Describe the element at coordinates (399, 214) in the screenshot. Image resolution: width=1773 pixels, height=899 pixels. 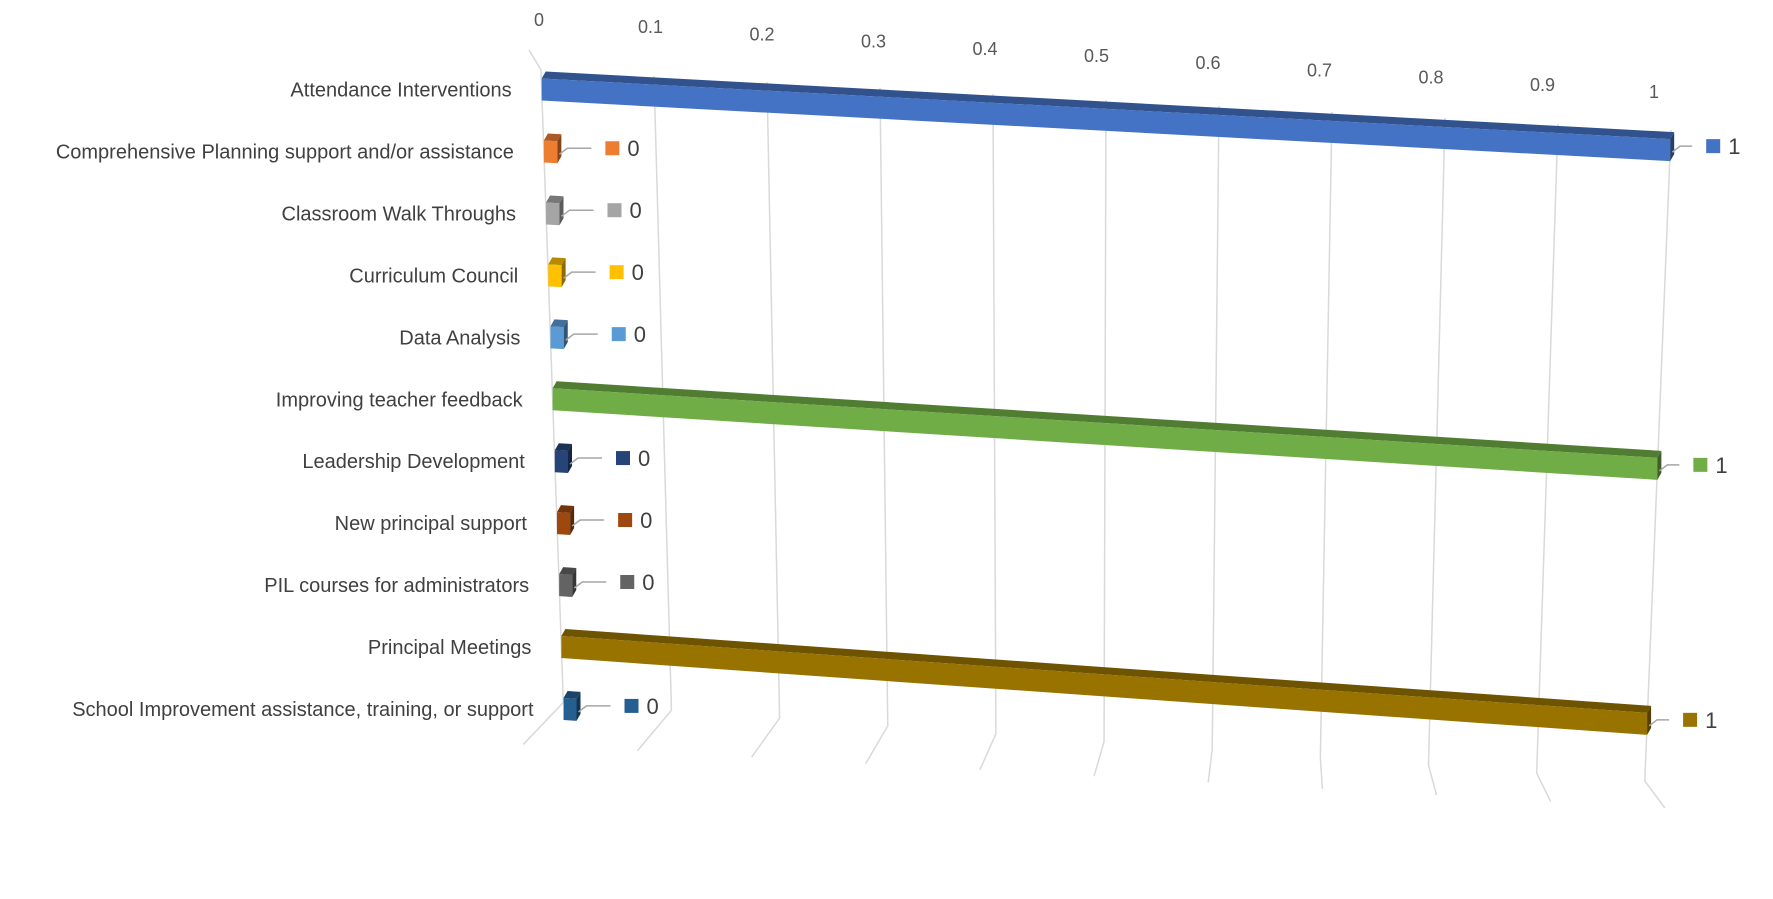
I see `category-label: Classroom Walk Throughs` at that location.